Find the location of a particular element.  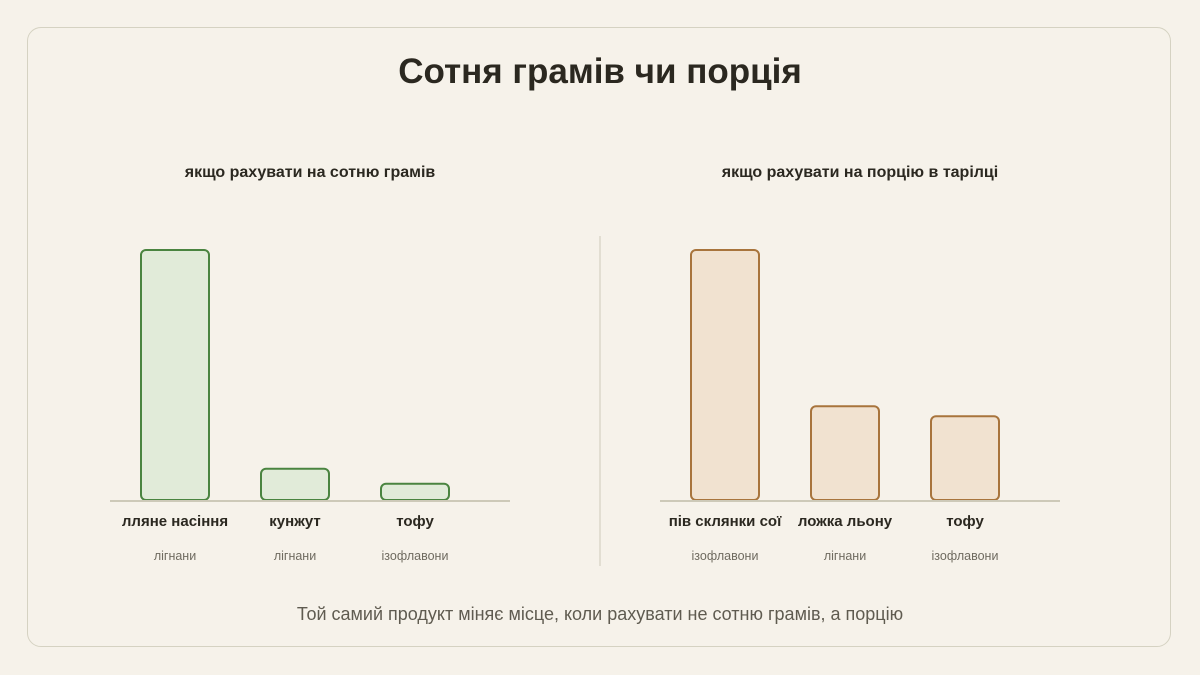

right-chart-title: якщо рахувати на порцію в тарілці is located at coordinates (860, 172).